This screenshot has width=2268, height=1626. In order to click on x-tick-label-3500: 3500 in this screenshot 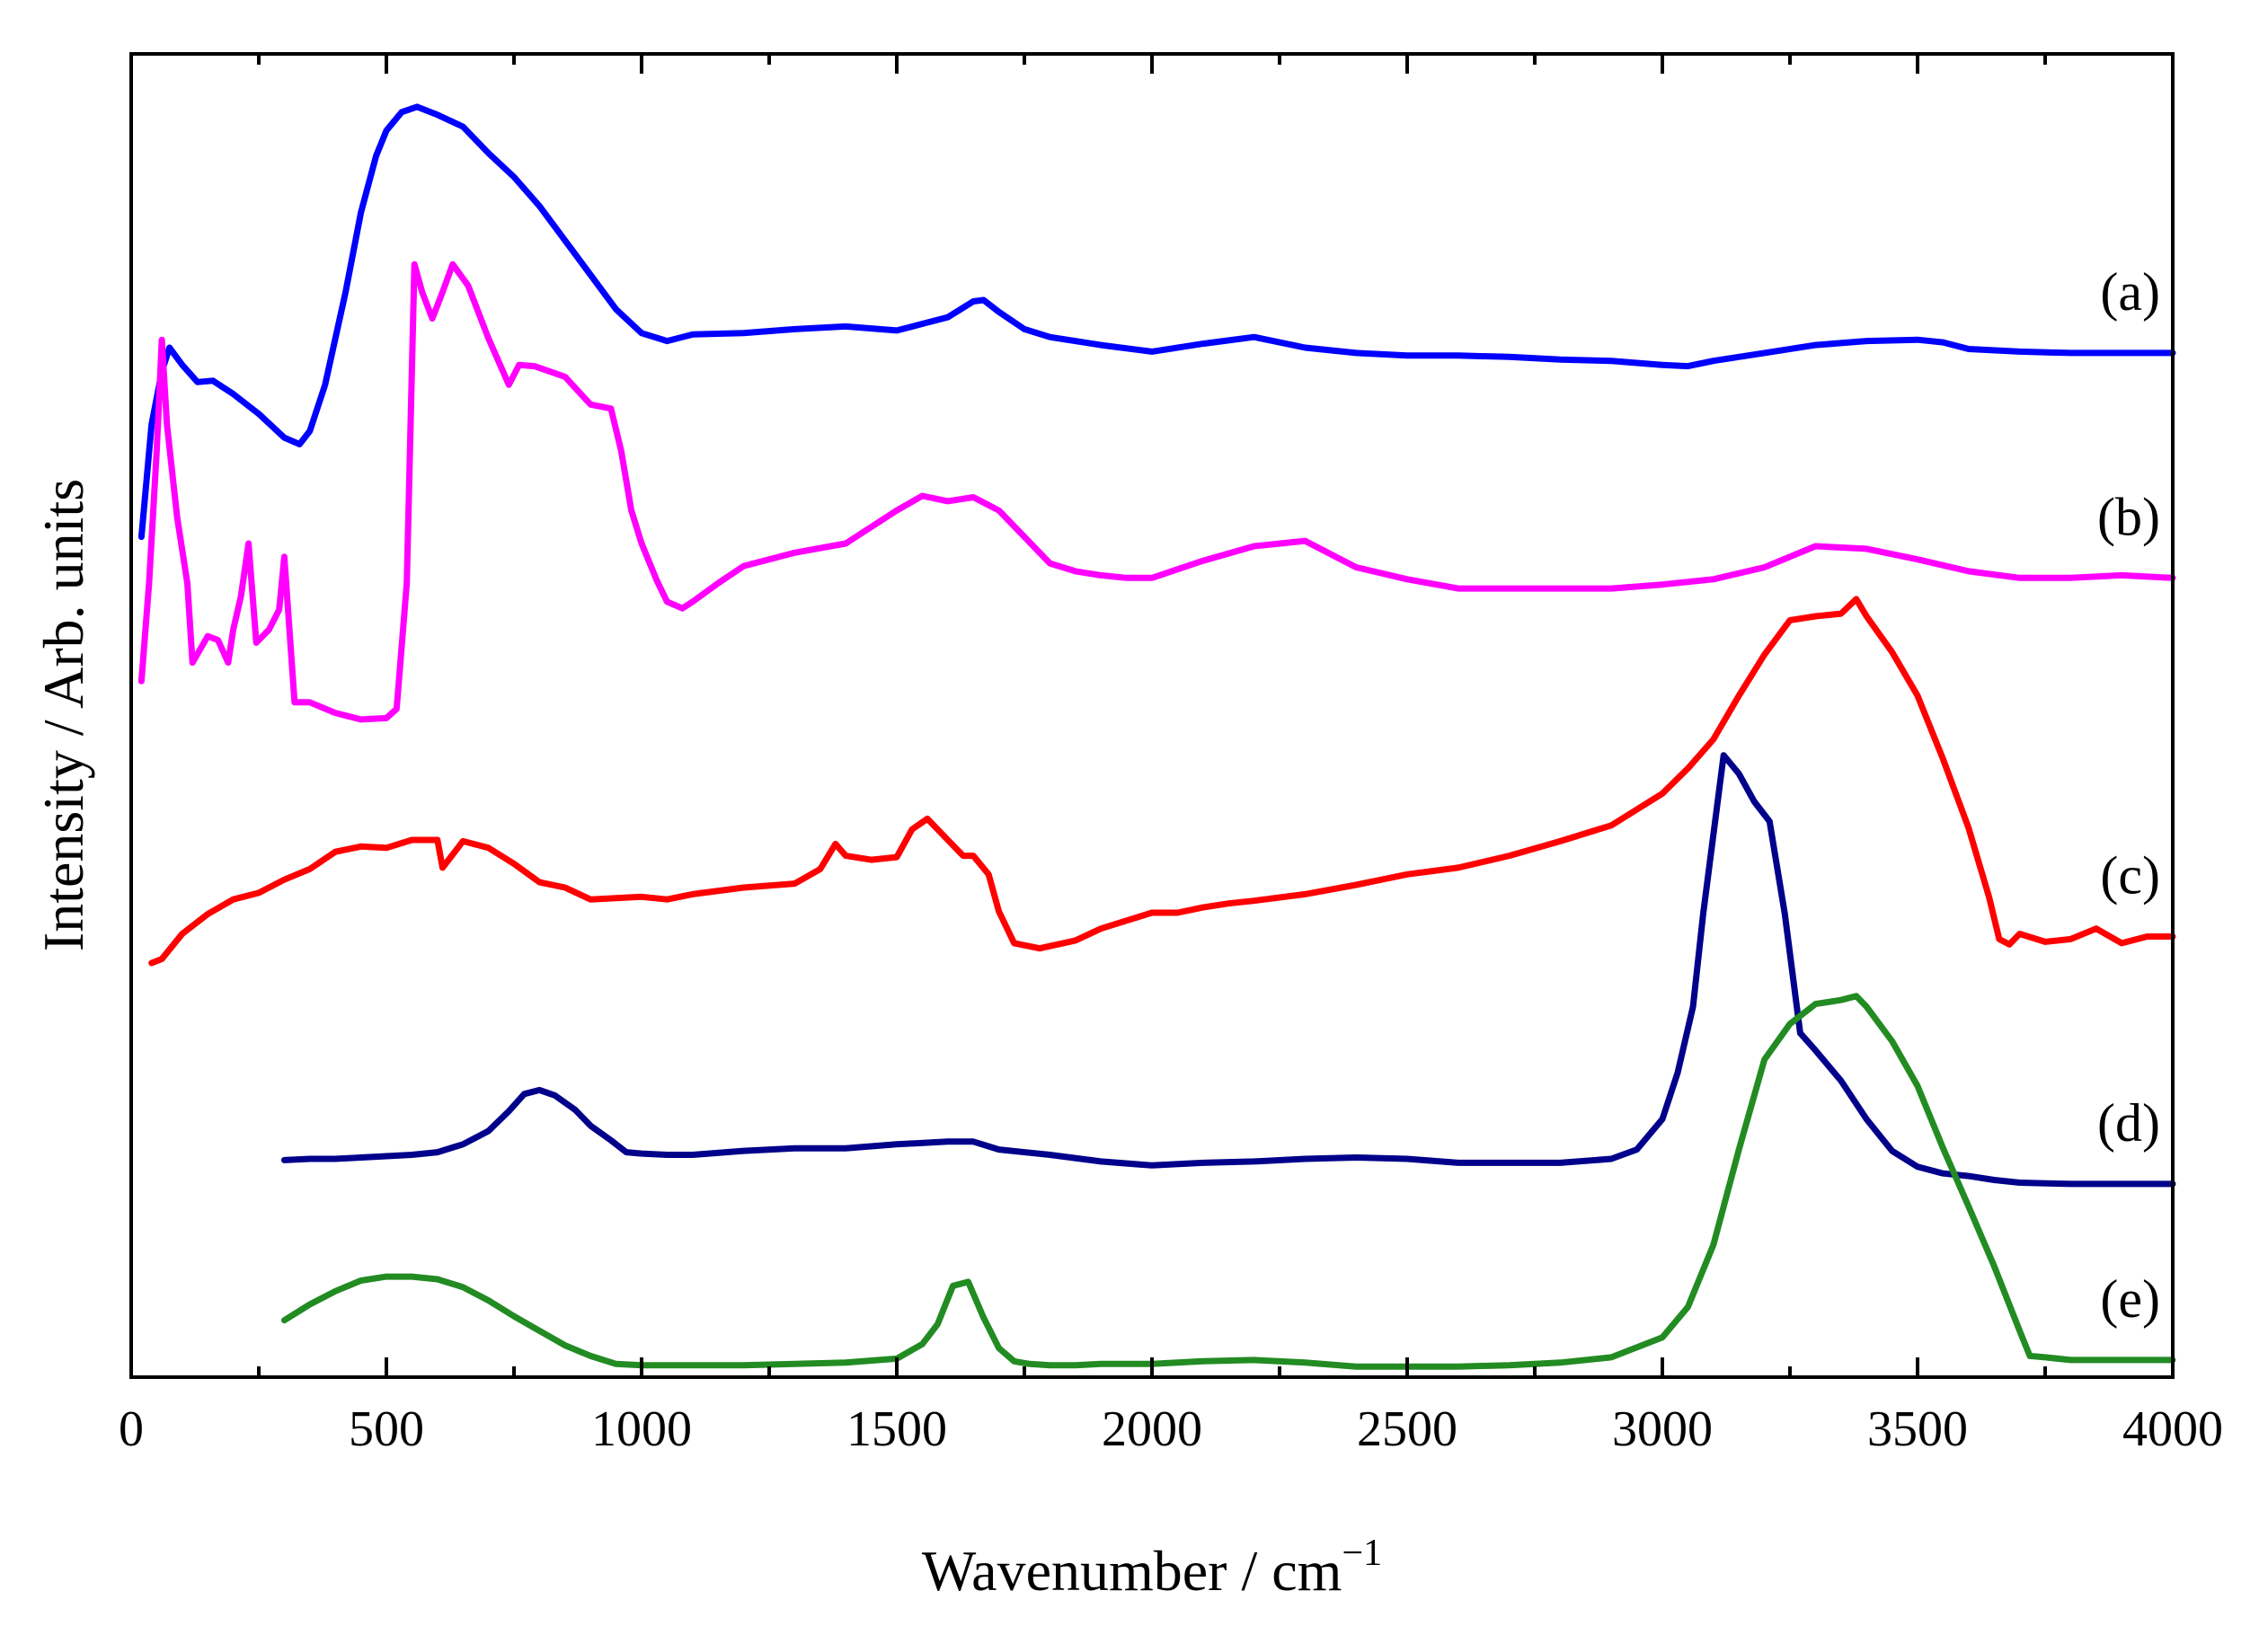, I will do `click(1918, 1429)`.